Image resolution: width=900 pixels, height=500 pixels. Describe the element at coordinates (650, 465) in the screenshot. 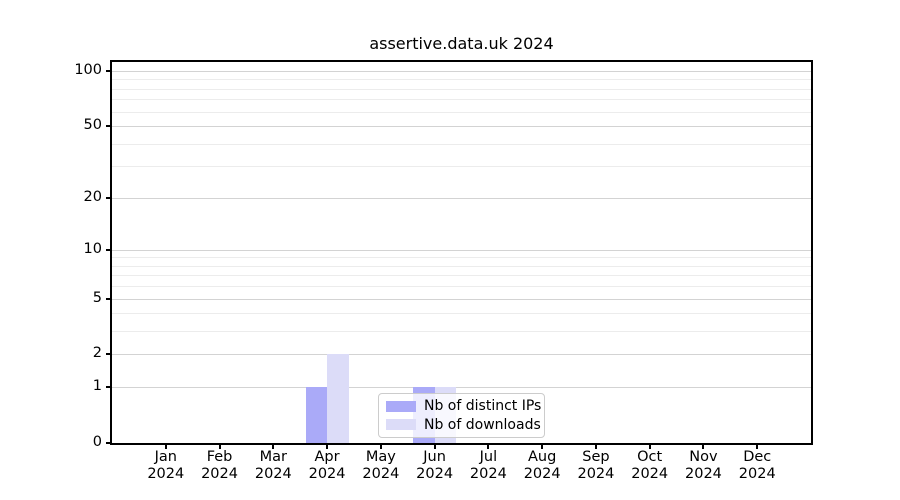

I see `x-tick-label: Oct 2024` at that location.